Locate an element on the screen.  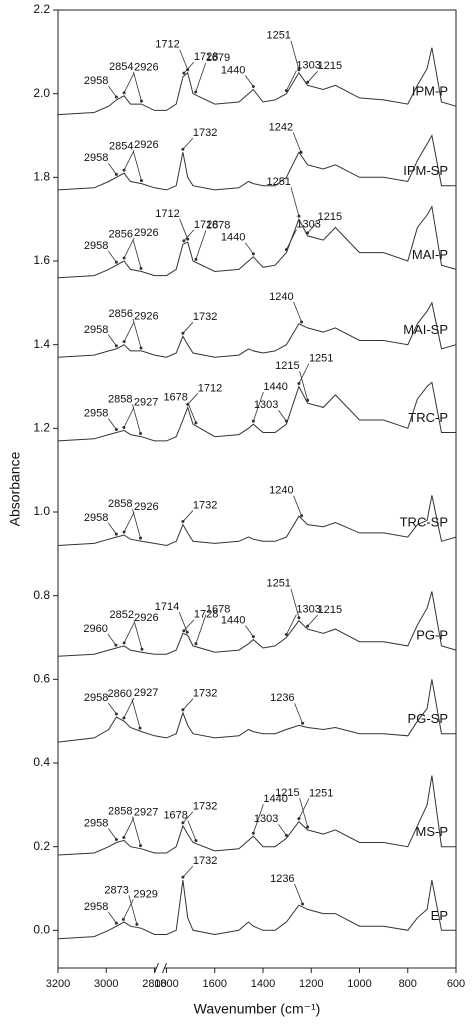
series-label: MAI-P is located at coordinates (430, 254).